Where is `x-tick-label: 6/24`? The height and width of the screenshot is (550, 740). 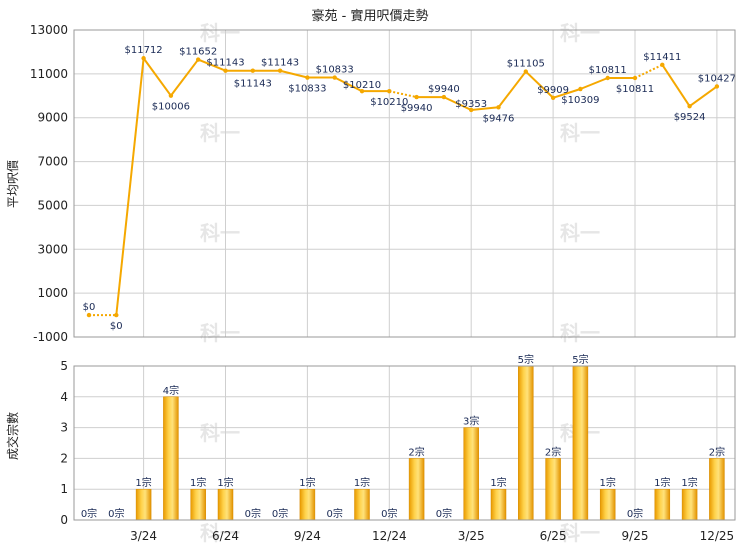 x-tick-label: 6/24 is located at coordinates (225, 536).